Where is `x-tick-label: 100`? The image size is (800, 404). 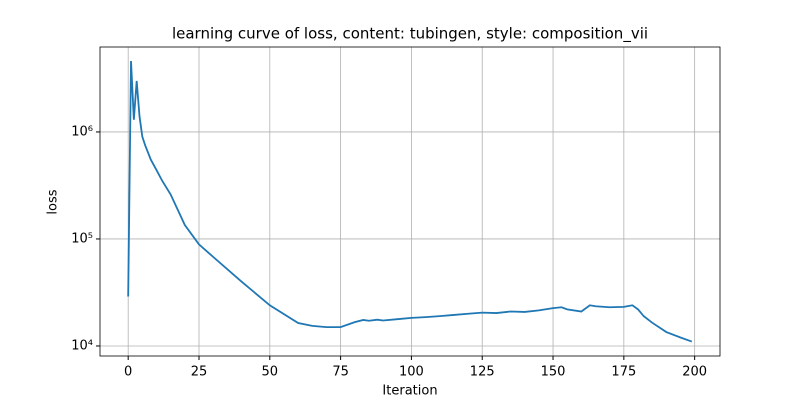
x-tick-label: 100 is located at coordinates (411, 372).